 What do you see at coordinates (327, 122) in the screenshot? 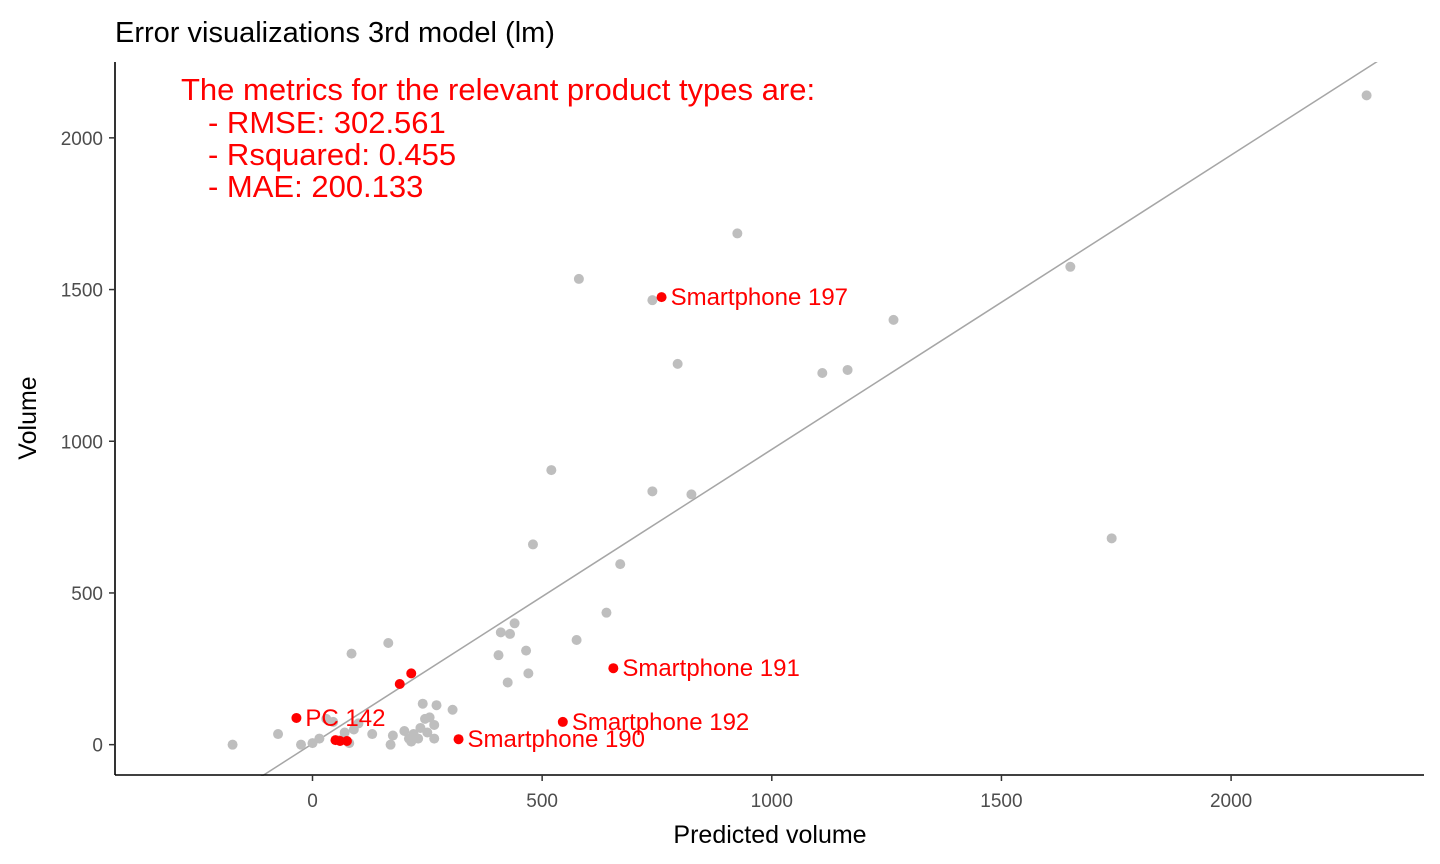
I see `metrics-rmse: - RMSE: 302.561` at bounding box center [327, 122].